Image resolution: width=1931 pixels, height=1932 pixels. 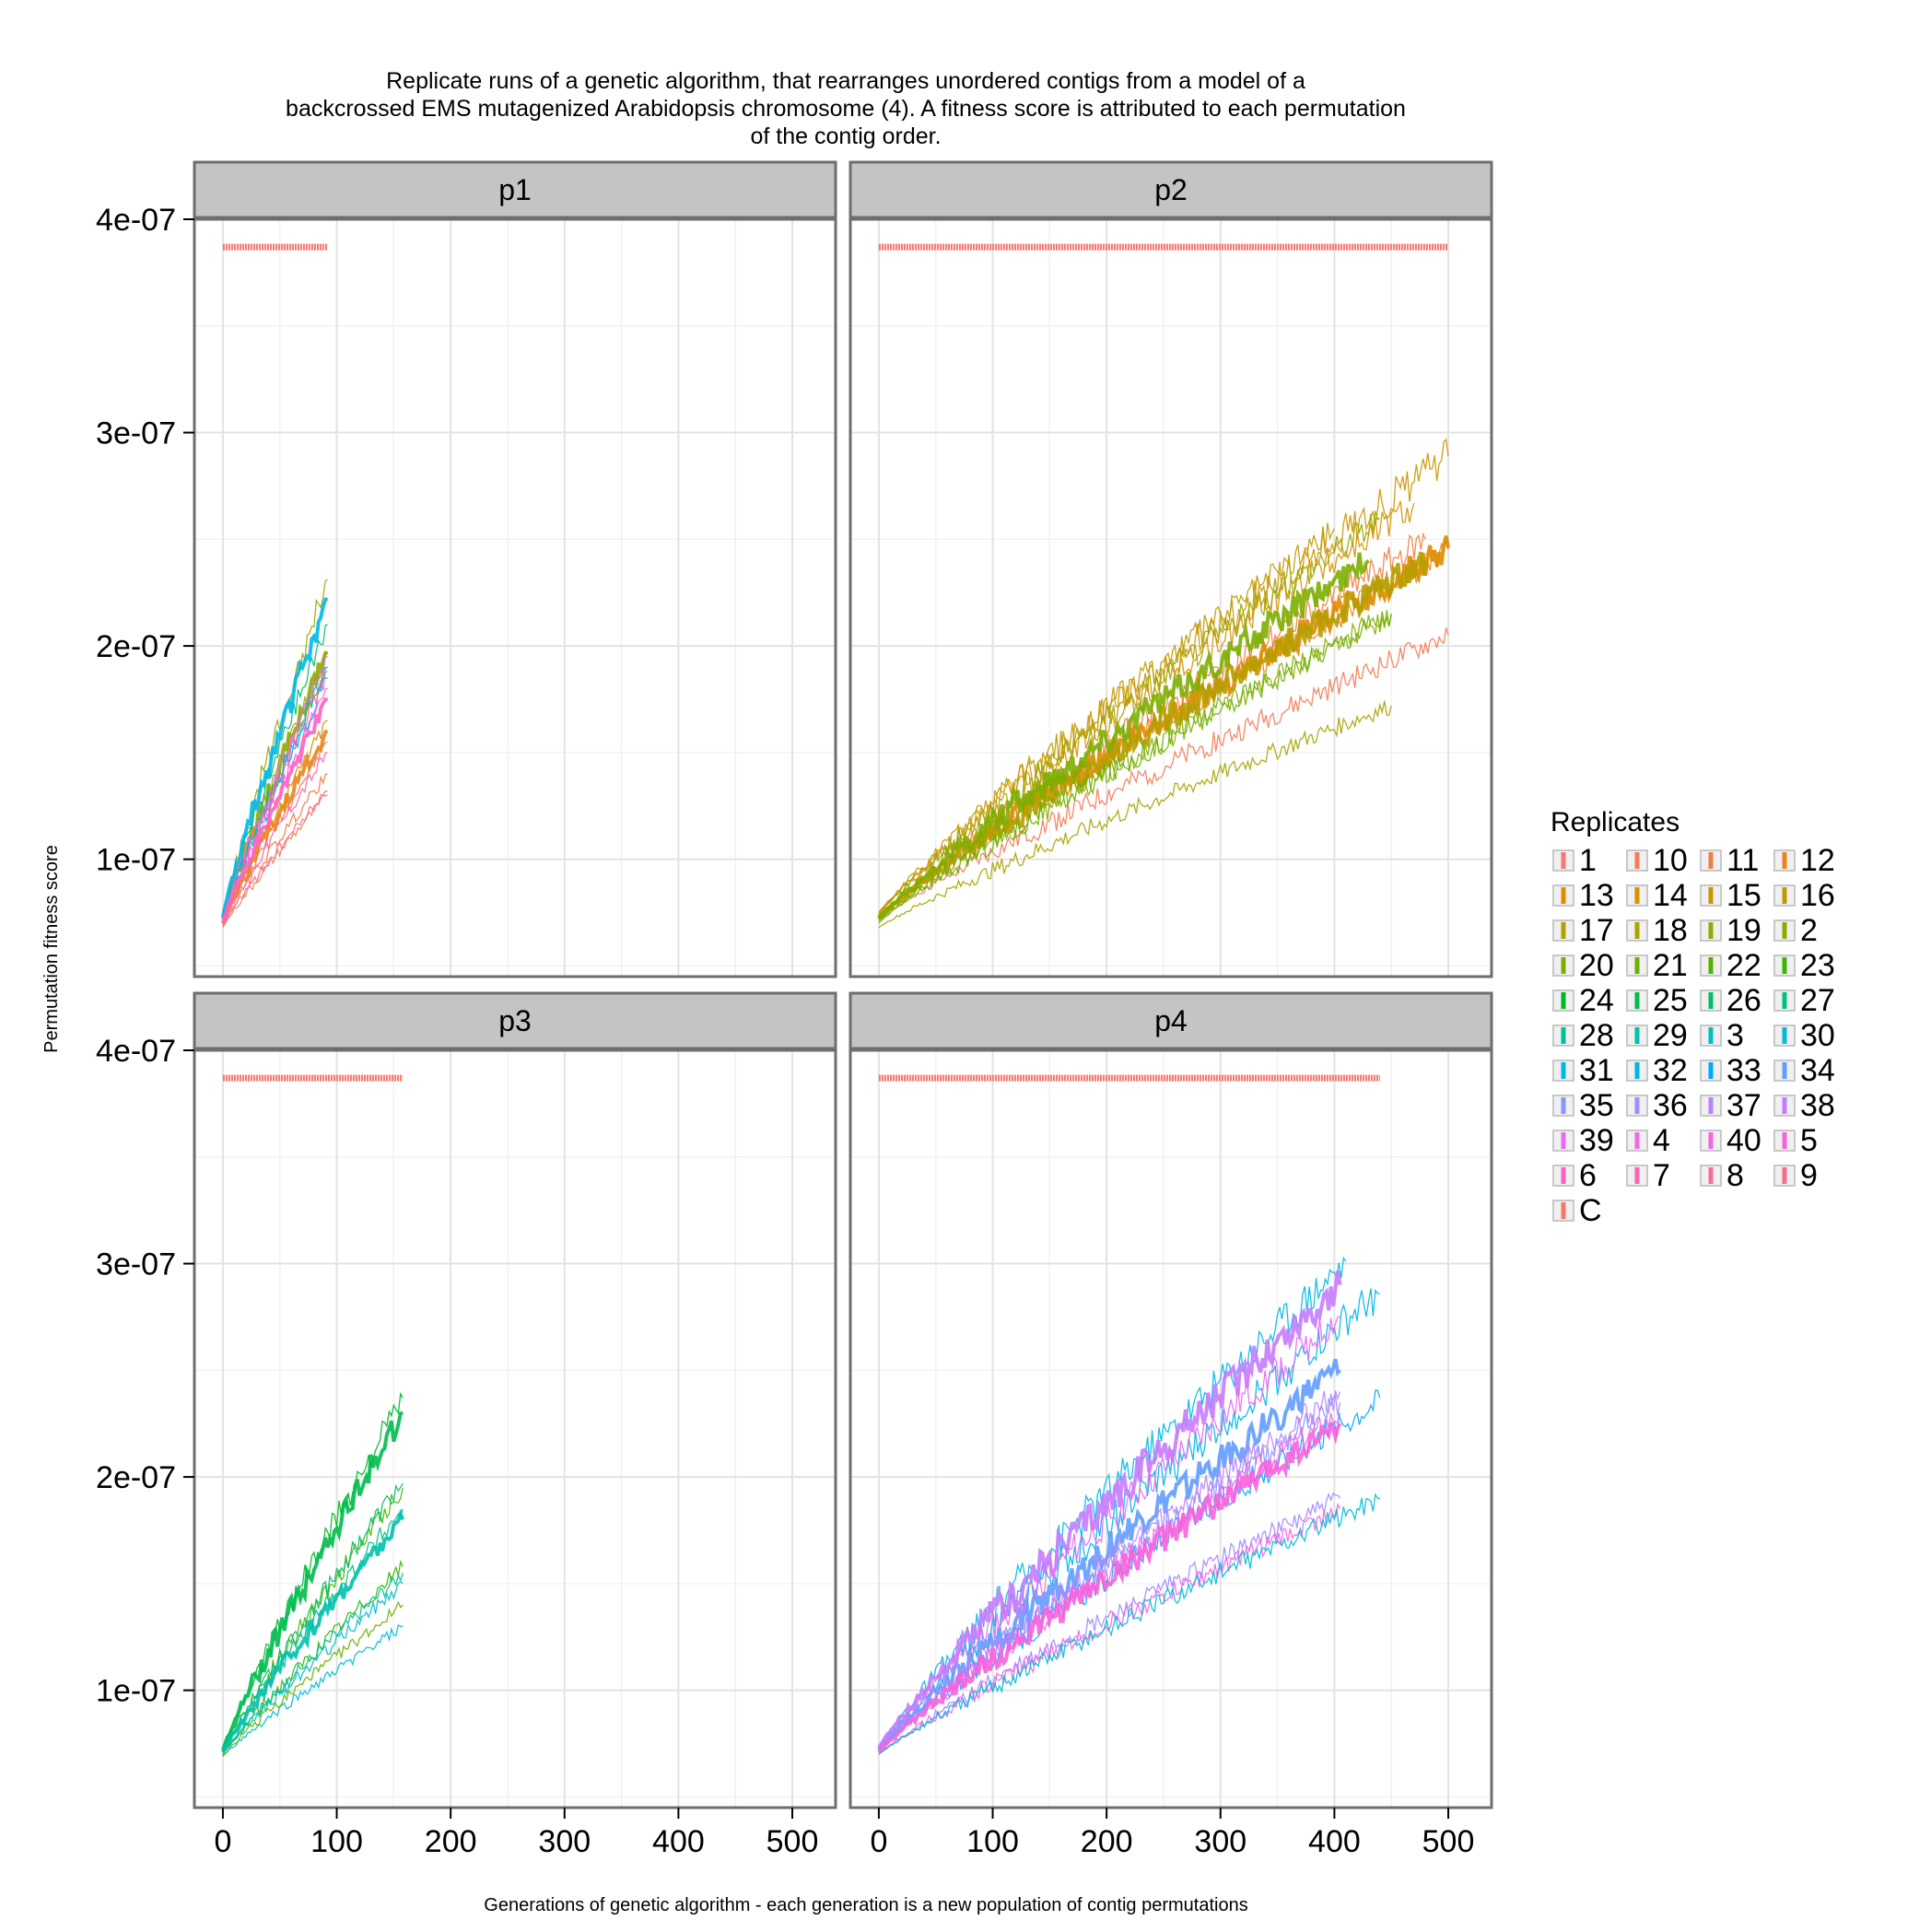 What do you see at coordinates (1596, 1035) in the screenshot?
I see `legend-entry-label: 28` at bounding box center [1596, 1035].